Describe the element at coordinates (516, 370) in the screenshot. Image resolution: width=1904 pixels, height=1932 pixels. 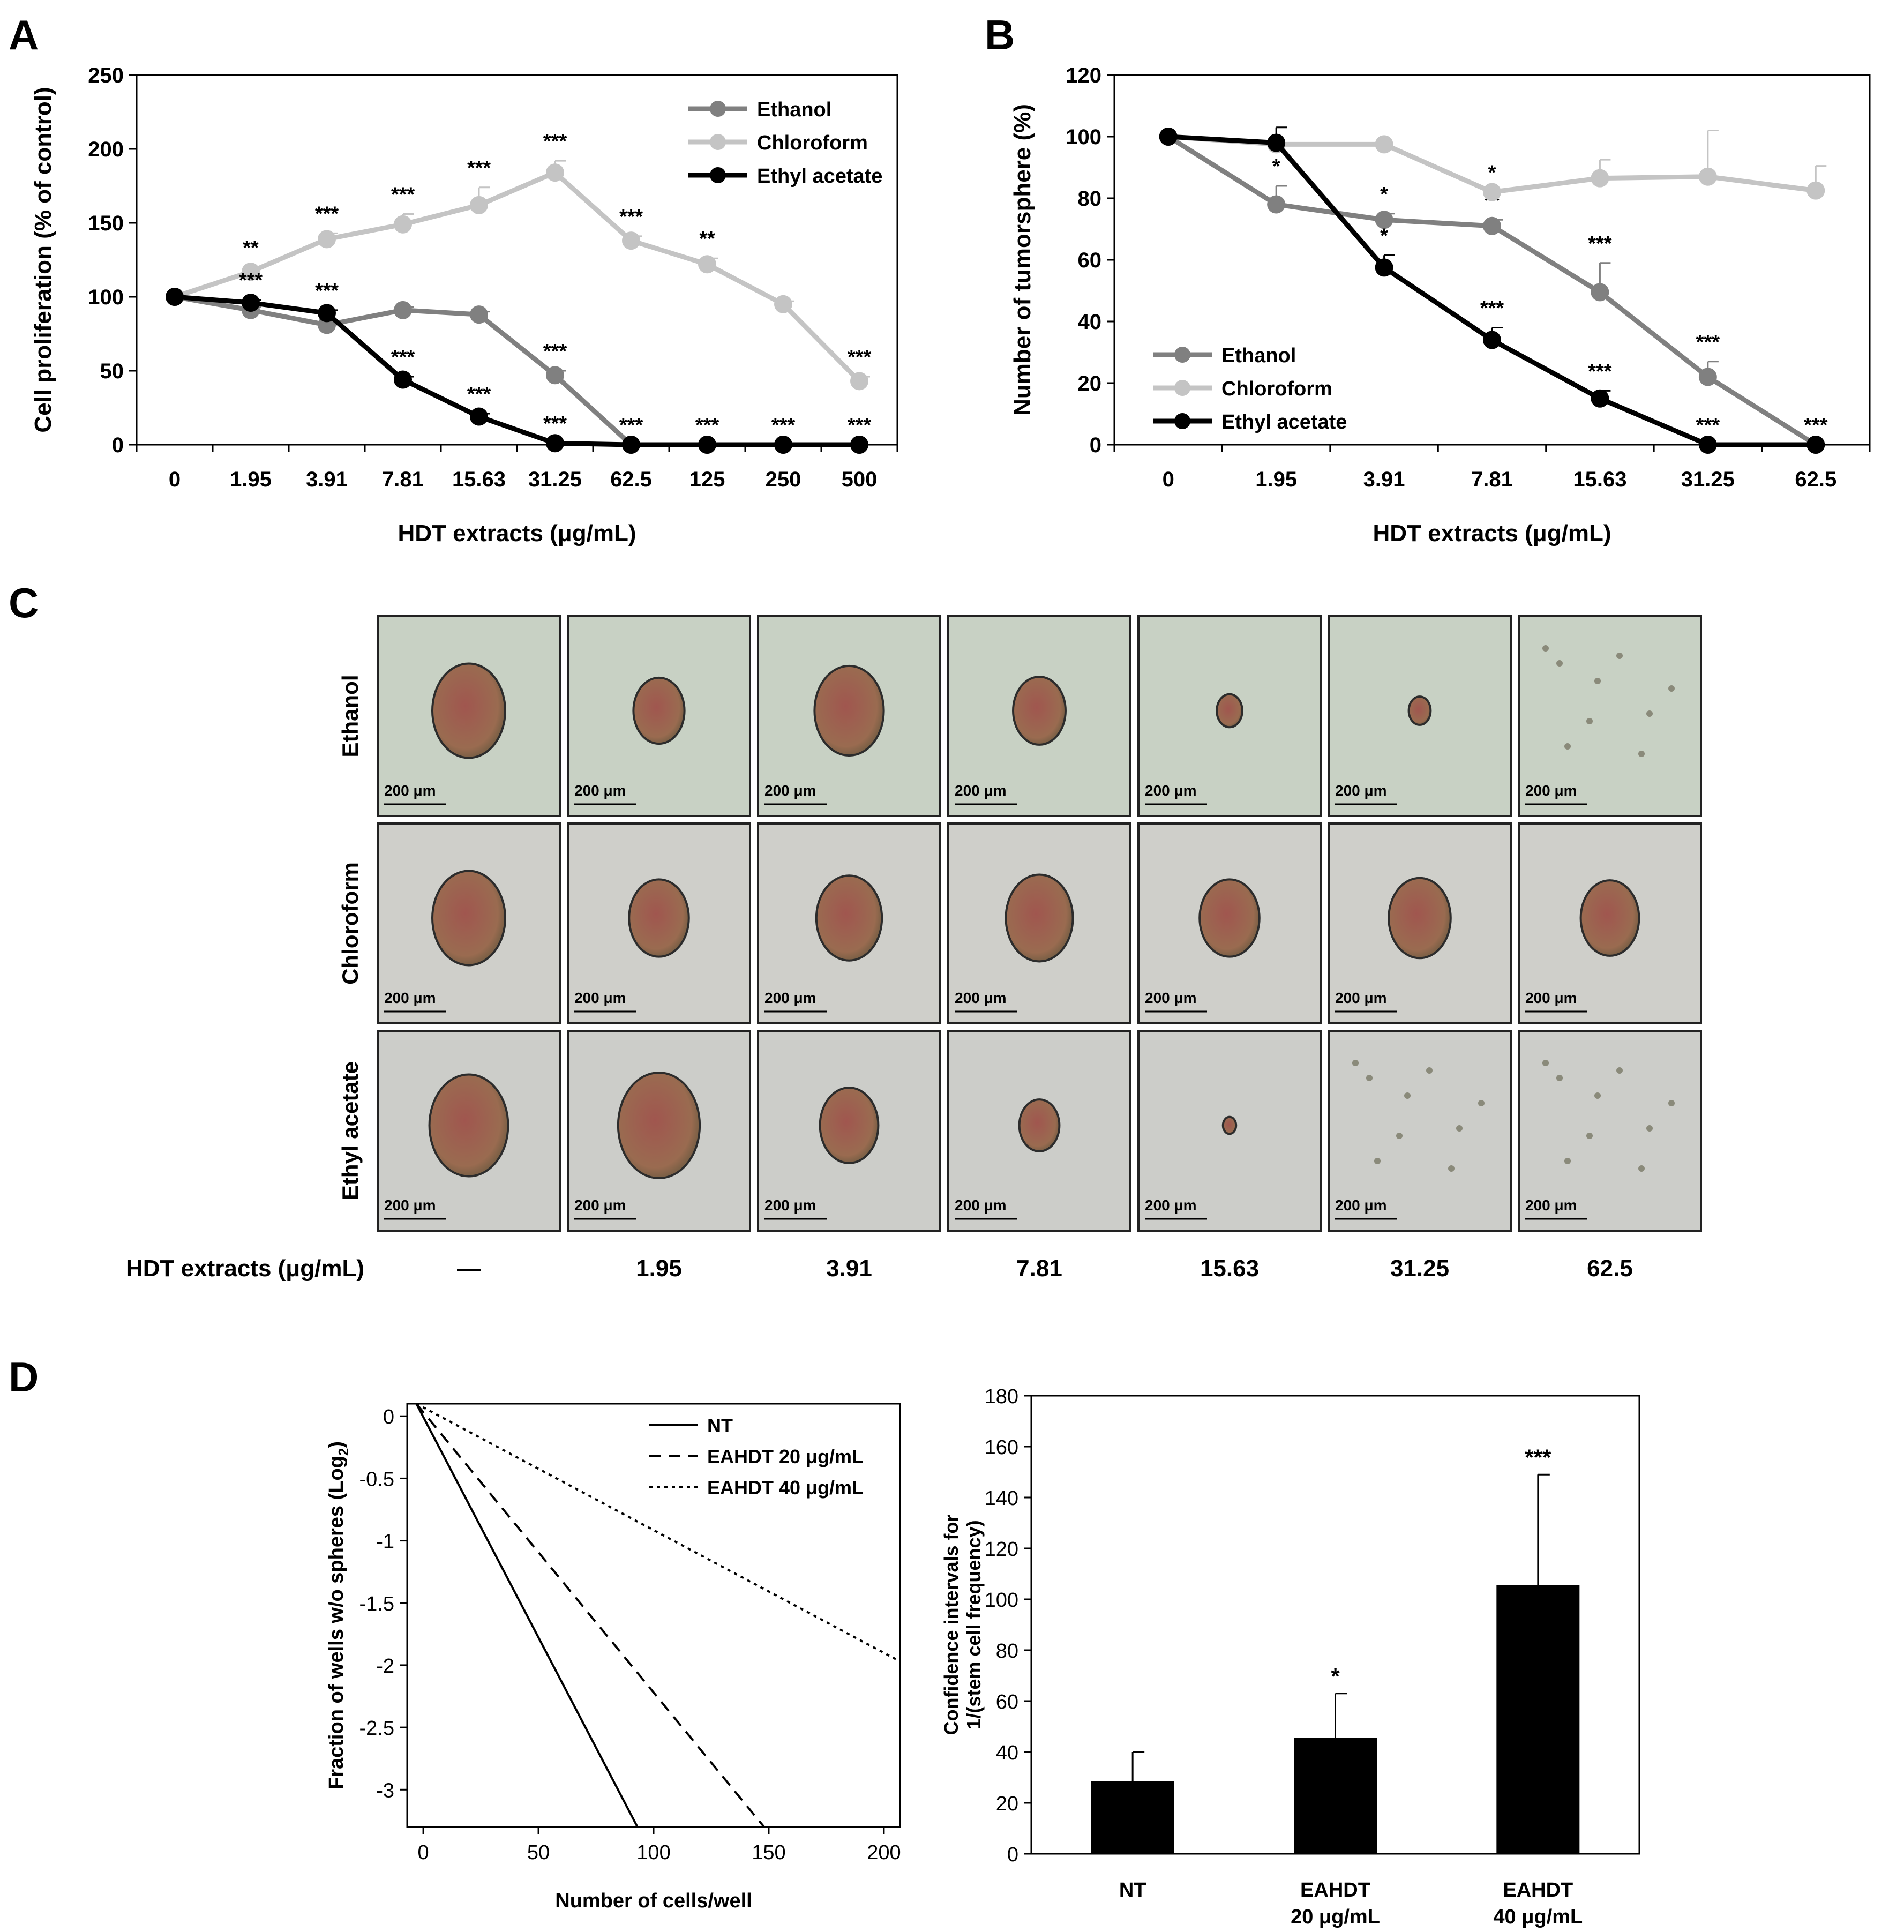
I see `series-line` at that location.